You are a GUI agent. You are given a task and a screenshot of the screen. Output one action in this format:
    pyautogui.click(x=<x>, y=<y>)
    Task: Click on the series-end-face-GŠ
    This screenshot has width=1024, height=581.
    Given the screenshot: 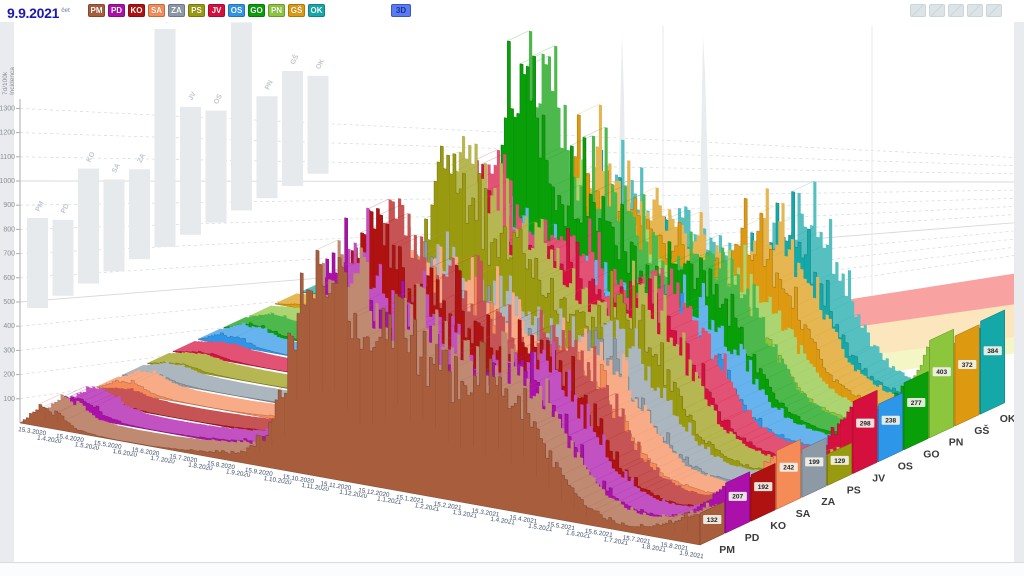 What is the action you would take?
    pyautogui.click(x=967, y=375)
    